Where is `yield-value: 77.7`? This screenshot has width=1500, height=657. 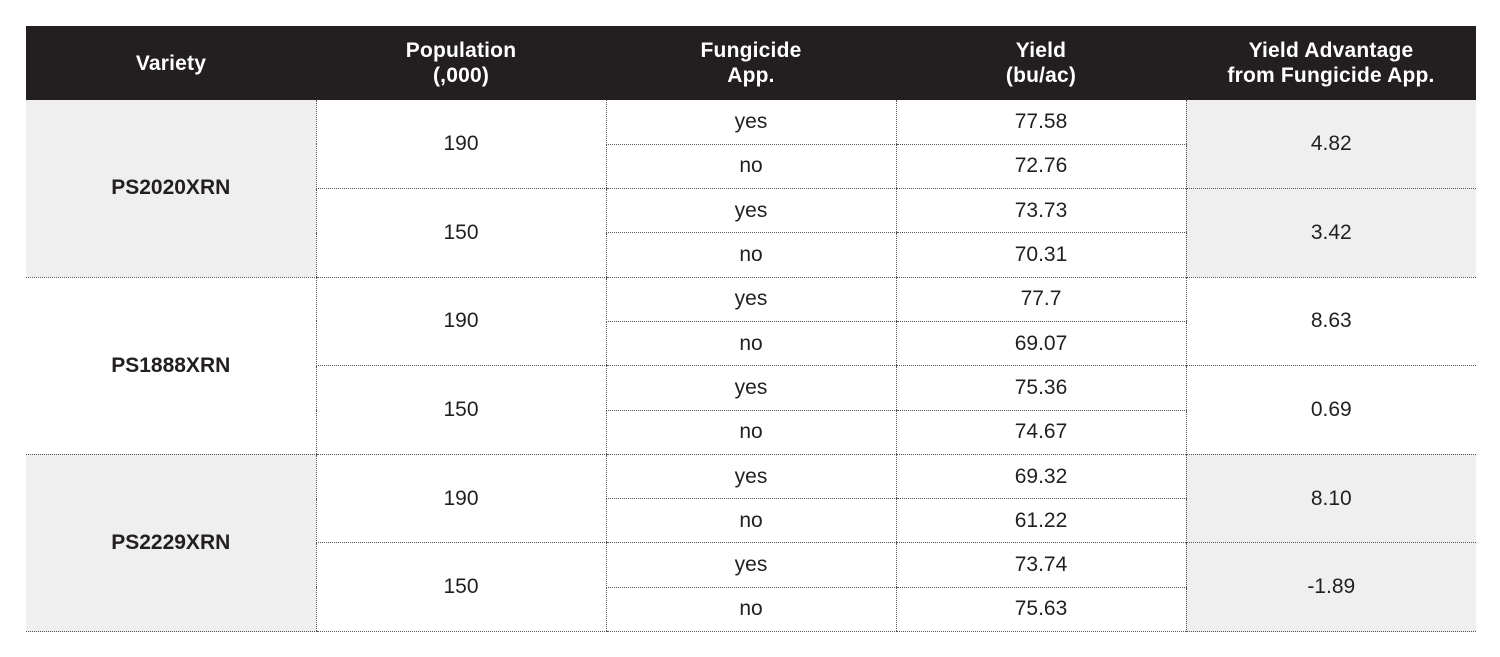
yield-value: 77.7 is located at coordinates (1040, 299).